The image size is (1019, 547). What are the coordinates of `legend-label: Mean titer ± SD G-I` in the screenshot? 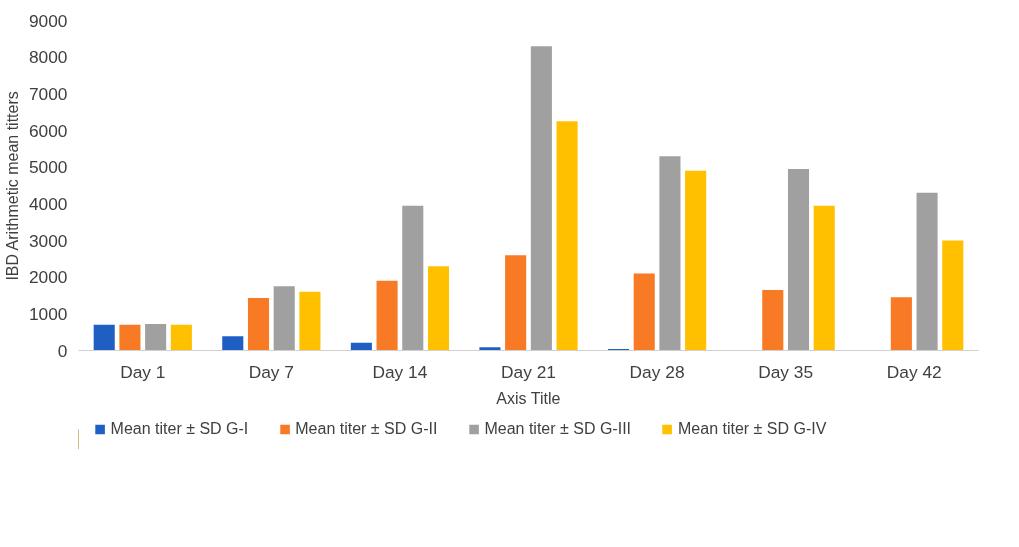 It's located at (179, 429).